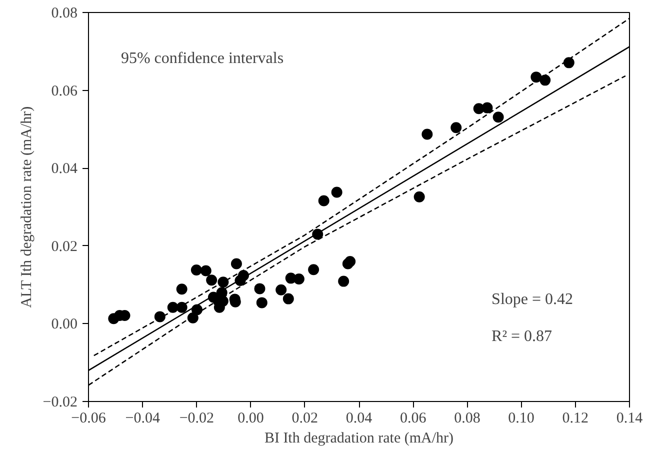  What do you see at coordinates (359, 438) in the screenshot?
I see `x-axis-title: BI Ith degradation rate (mA/hr)` at bounding box center [359, 438].